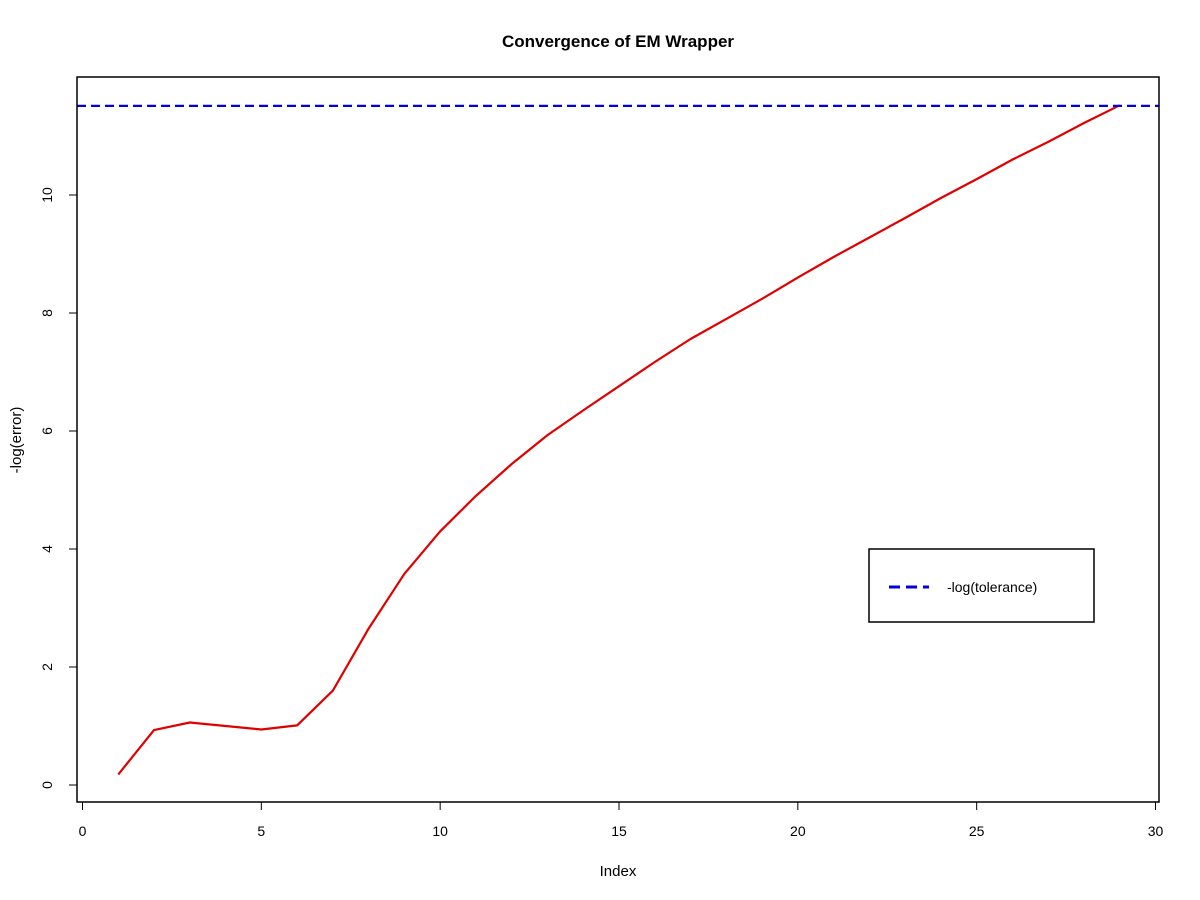 The width and height of the screenshot is (1200, 900). What do you see at coordinates (440, 831) in the screenshot?
I see `x-tick-label-2: 10` at bounding box center [440, 831].